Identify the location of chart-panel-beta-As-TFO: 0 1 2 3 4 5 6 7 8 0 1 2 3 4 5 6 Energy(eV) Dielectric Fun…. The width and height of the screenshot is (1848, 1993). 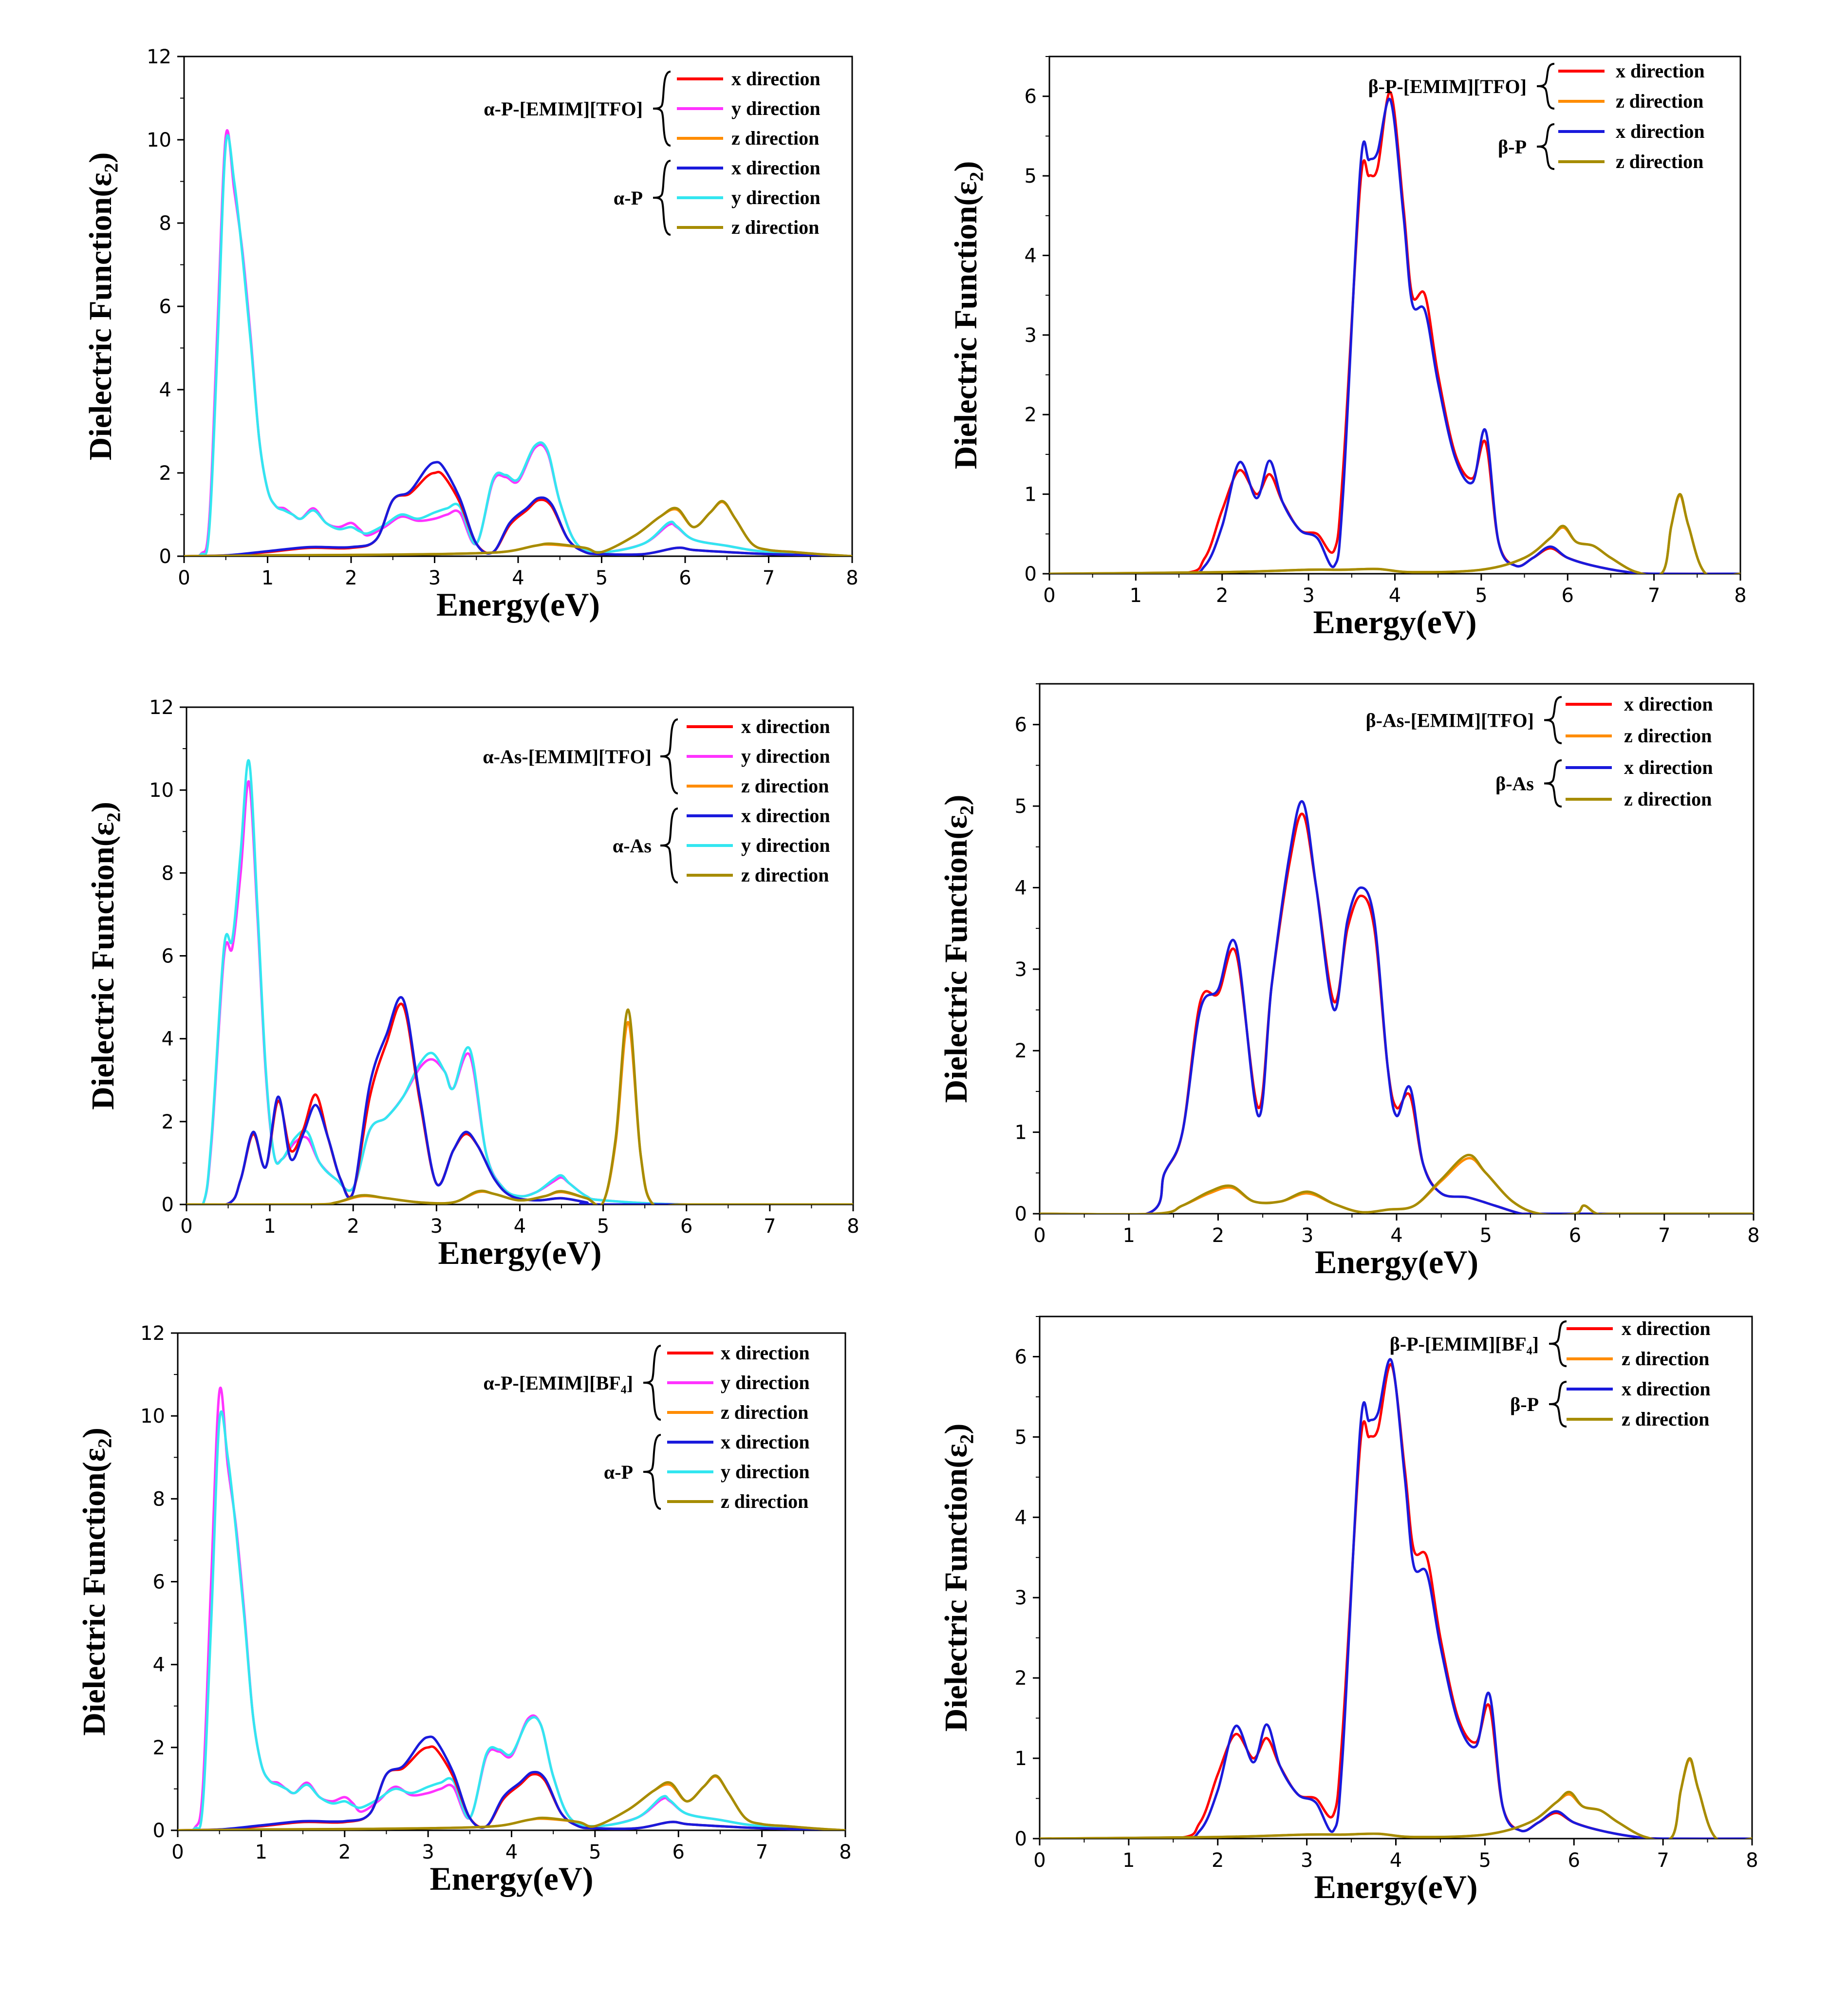
(1349, 982).